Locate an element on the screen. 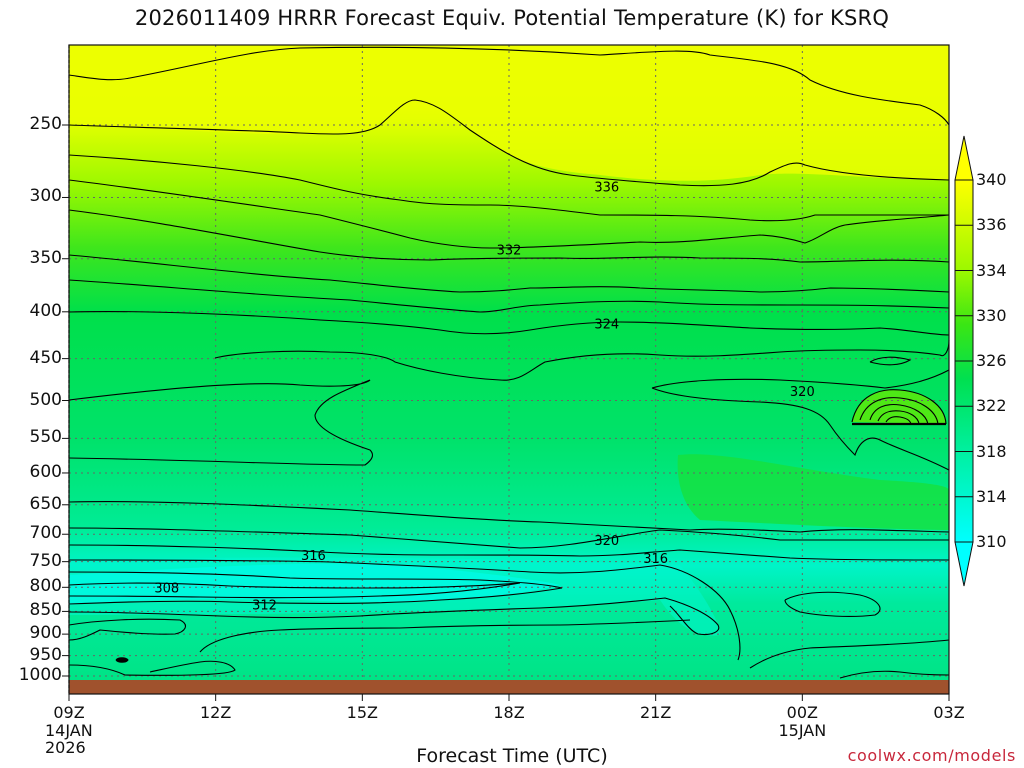  x-tick-label: 09Z is located at coordinates (69, 712).